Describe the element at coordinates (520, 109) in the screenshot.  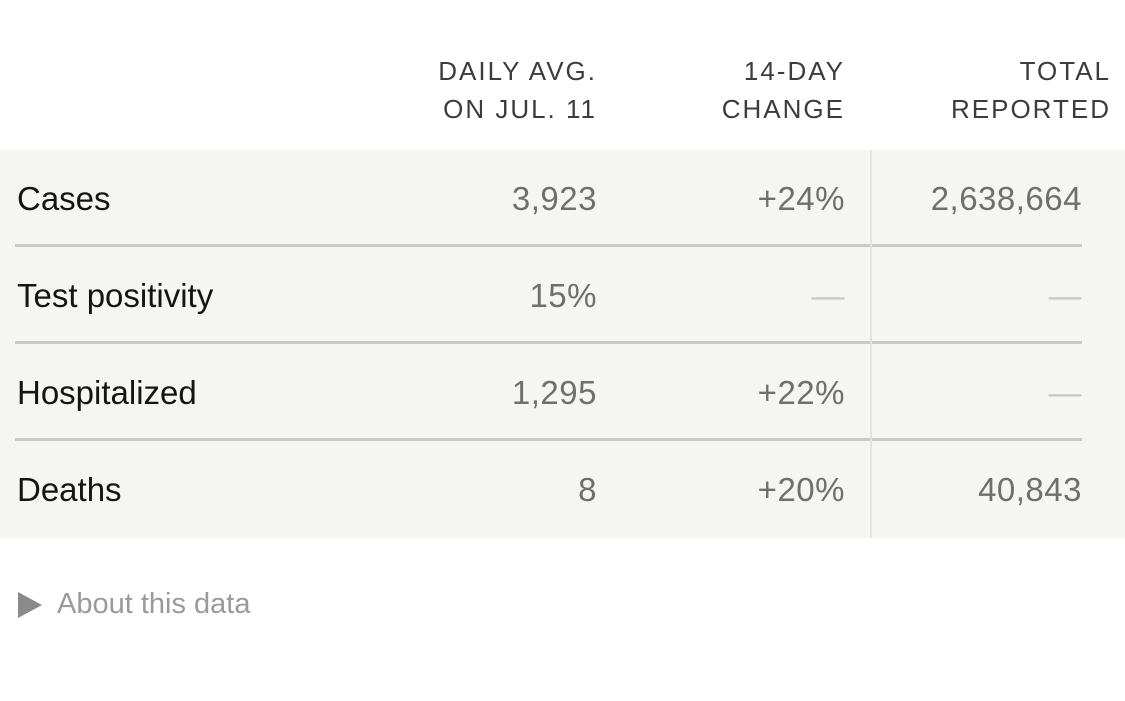
I see `column-header-line: ON JUL. 11` at that location.